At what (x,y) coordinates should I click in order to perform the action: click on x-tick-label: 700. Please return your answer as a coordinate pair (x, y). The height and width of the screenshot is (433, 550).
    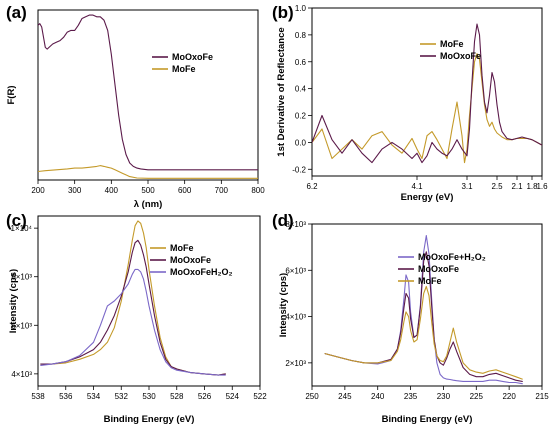
    Looking at the image, I should click on (222, 190).